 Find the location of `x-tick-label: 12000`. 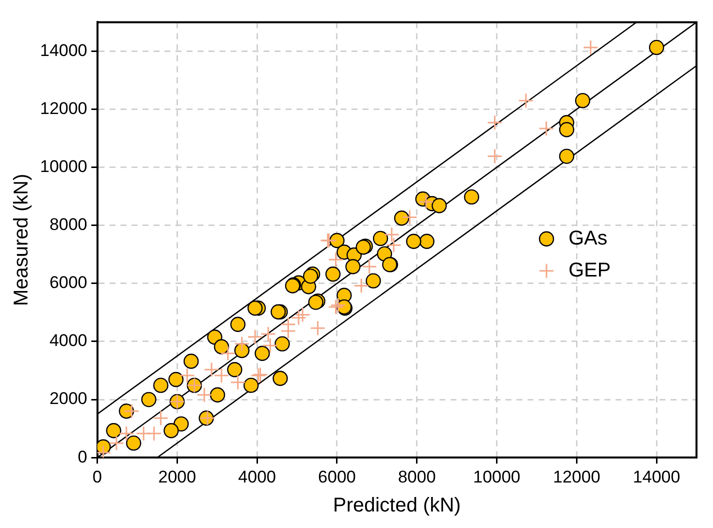

x-tick-label: 12000 is located at coordinates (576, 476).